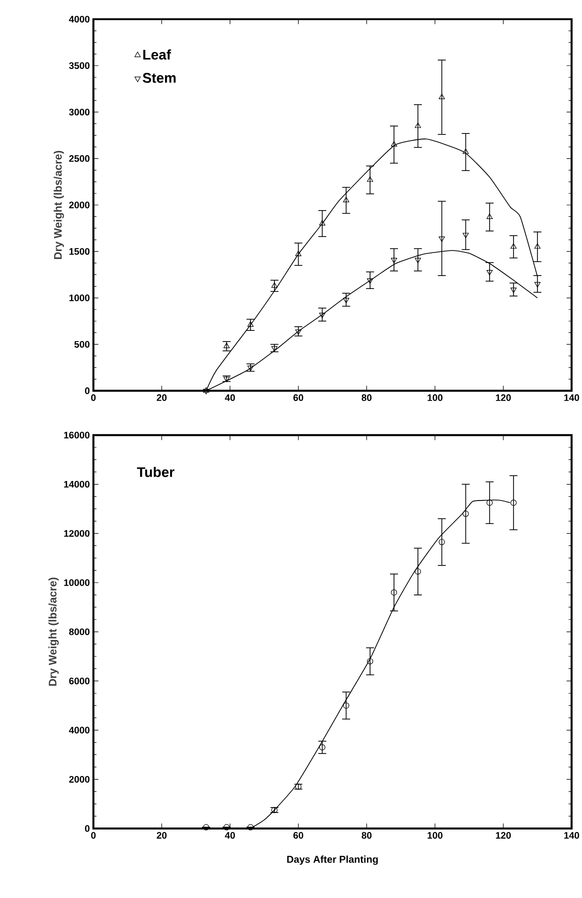 This screenshot has height=898, width=582. What do you see at coordinates (79, 112) in the screenshot?
I see `y-tick-label: 3000` at bounding box center [79, 112].